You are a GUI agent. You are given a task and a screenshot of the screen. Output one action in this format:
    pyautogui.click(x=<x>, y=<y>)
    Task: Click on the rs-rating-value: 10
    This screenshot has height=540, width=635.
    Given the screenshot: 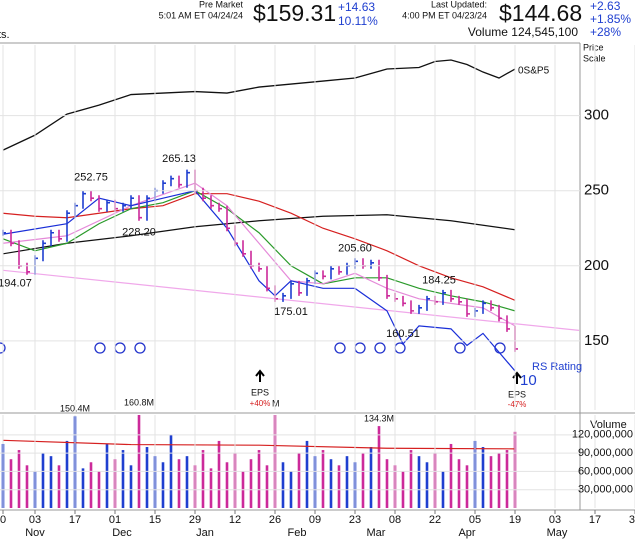 What is the action you would take?
    pyautogui.click(x=528, y=380)
    